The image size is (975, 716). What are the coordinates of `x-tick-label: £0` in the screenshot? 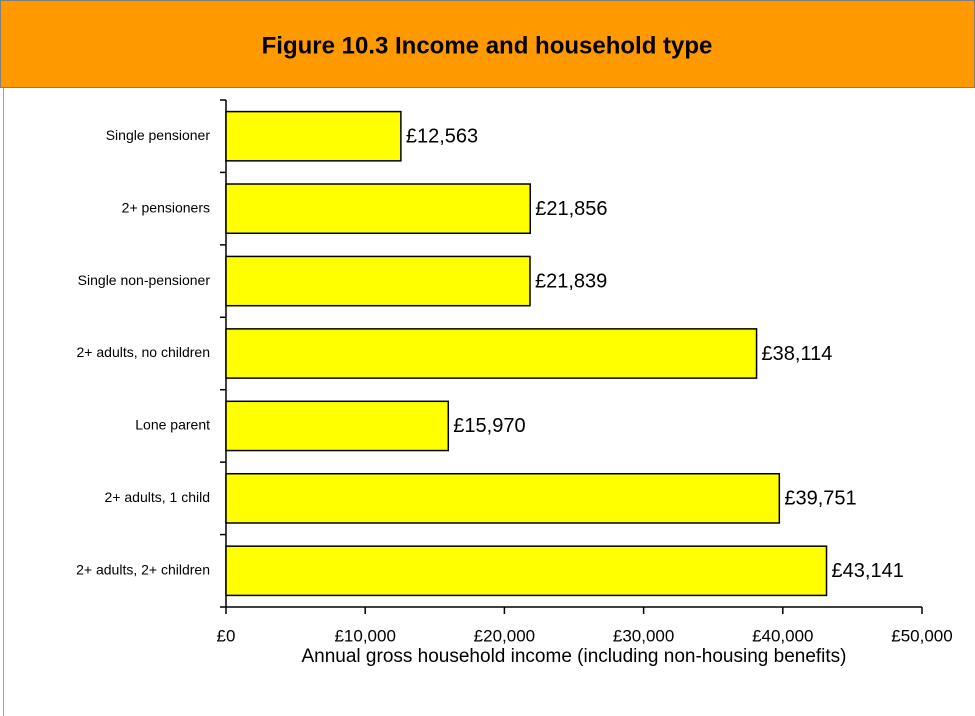 It's located at (226, 635).